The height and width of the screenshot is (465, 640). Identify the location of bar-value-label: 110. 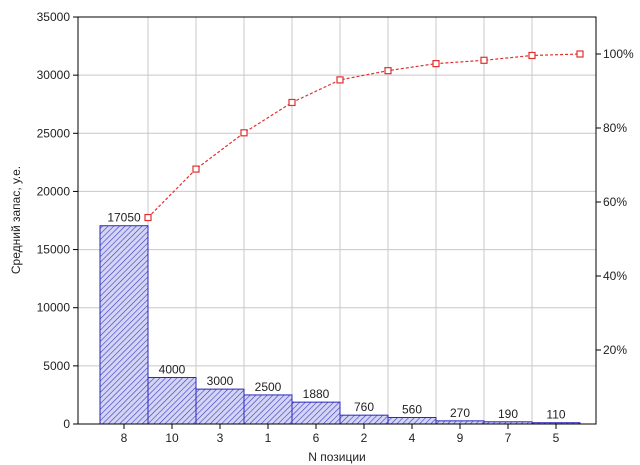
(555, 415).